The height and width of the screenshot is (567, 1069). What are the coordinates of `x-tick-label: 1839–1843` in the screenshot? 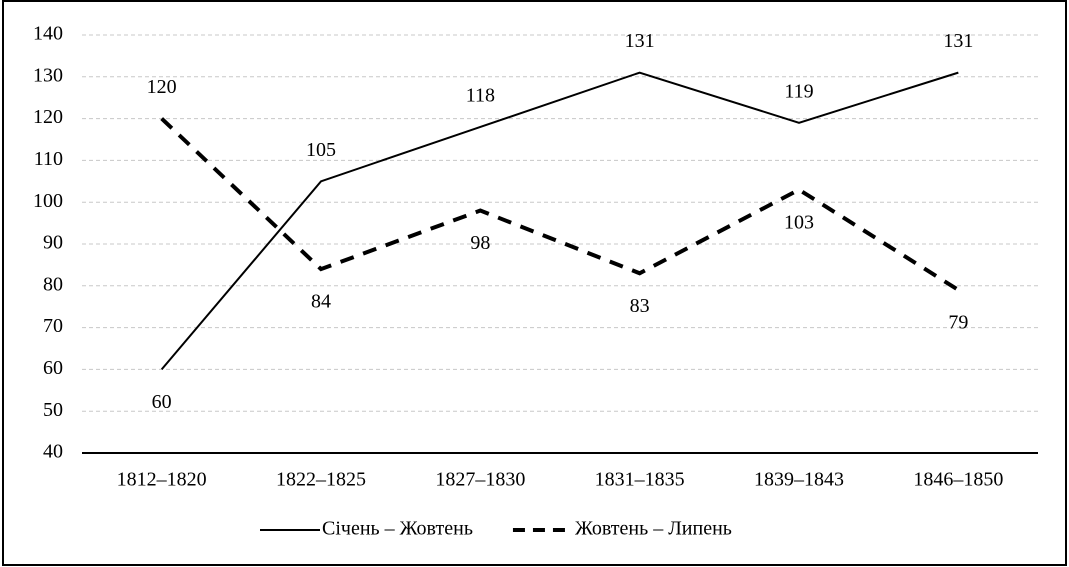 It's located at (799, 480).